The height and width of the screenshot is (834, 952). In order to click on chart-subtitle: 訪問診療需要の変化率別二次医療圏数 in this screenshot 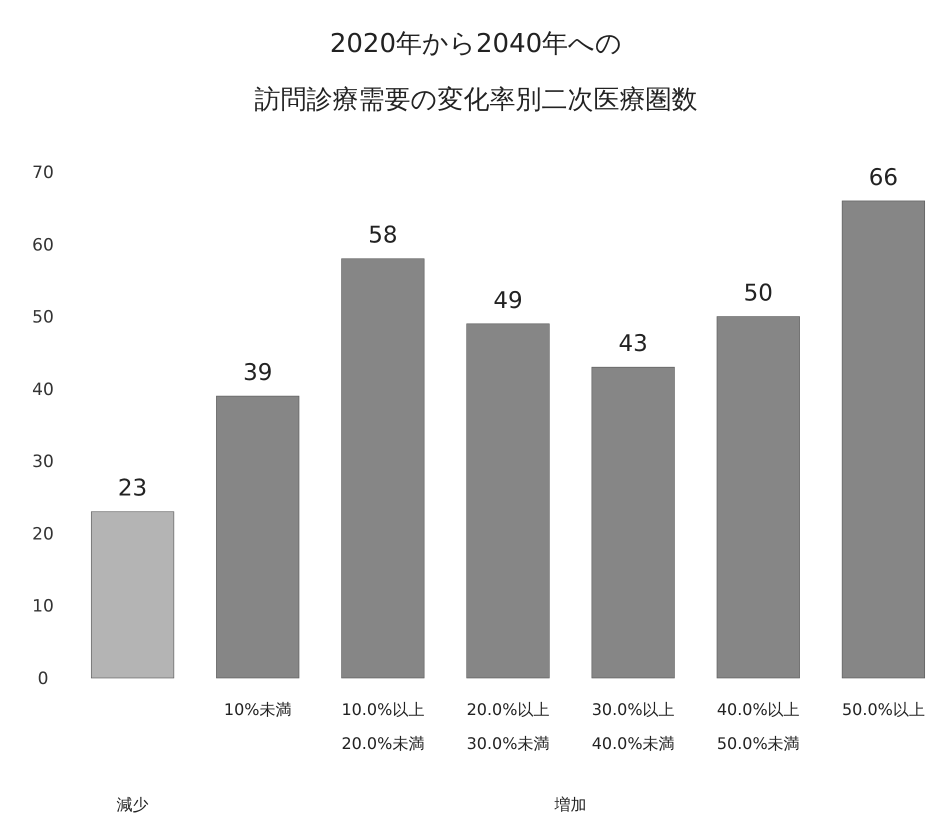, I will do `click(476, 100)`.